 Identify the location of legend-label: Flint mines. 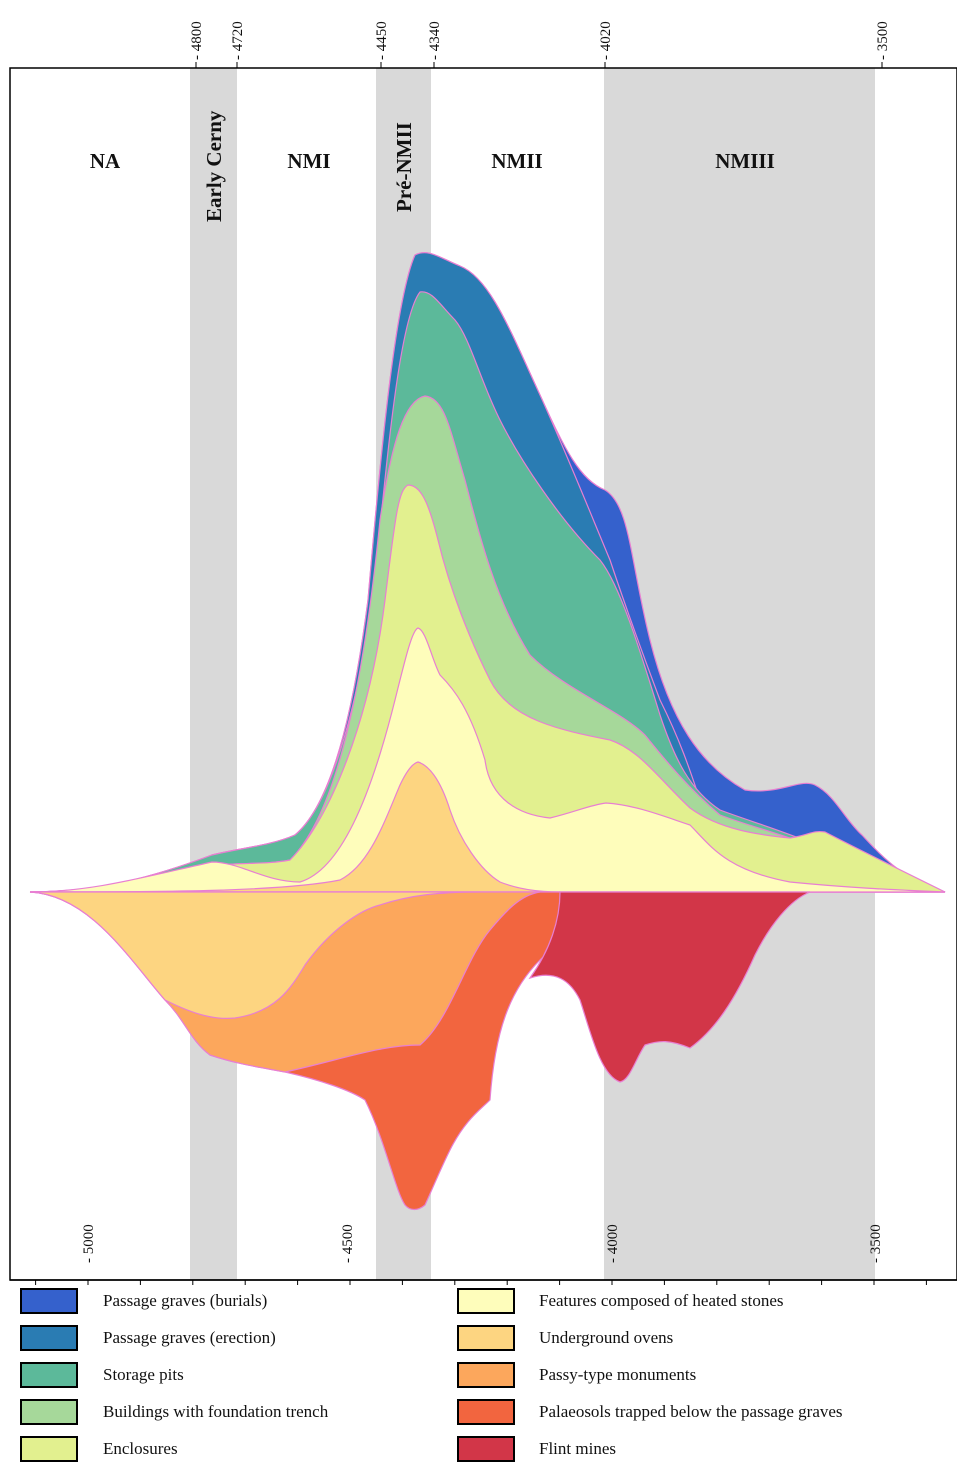
(577, 1448).